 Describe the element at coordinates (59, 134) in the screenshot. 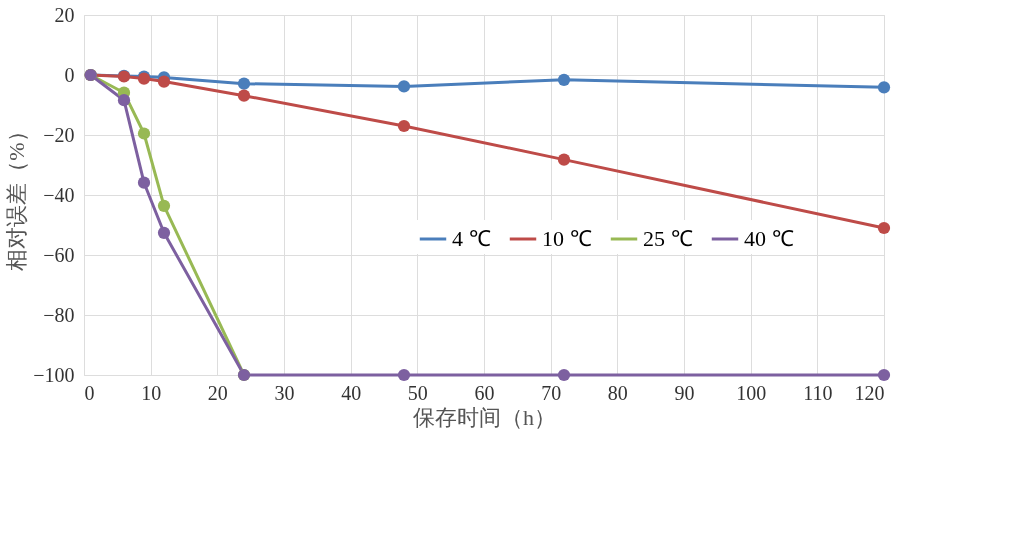

I see `y-tick-label: −20` at that location.